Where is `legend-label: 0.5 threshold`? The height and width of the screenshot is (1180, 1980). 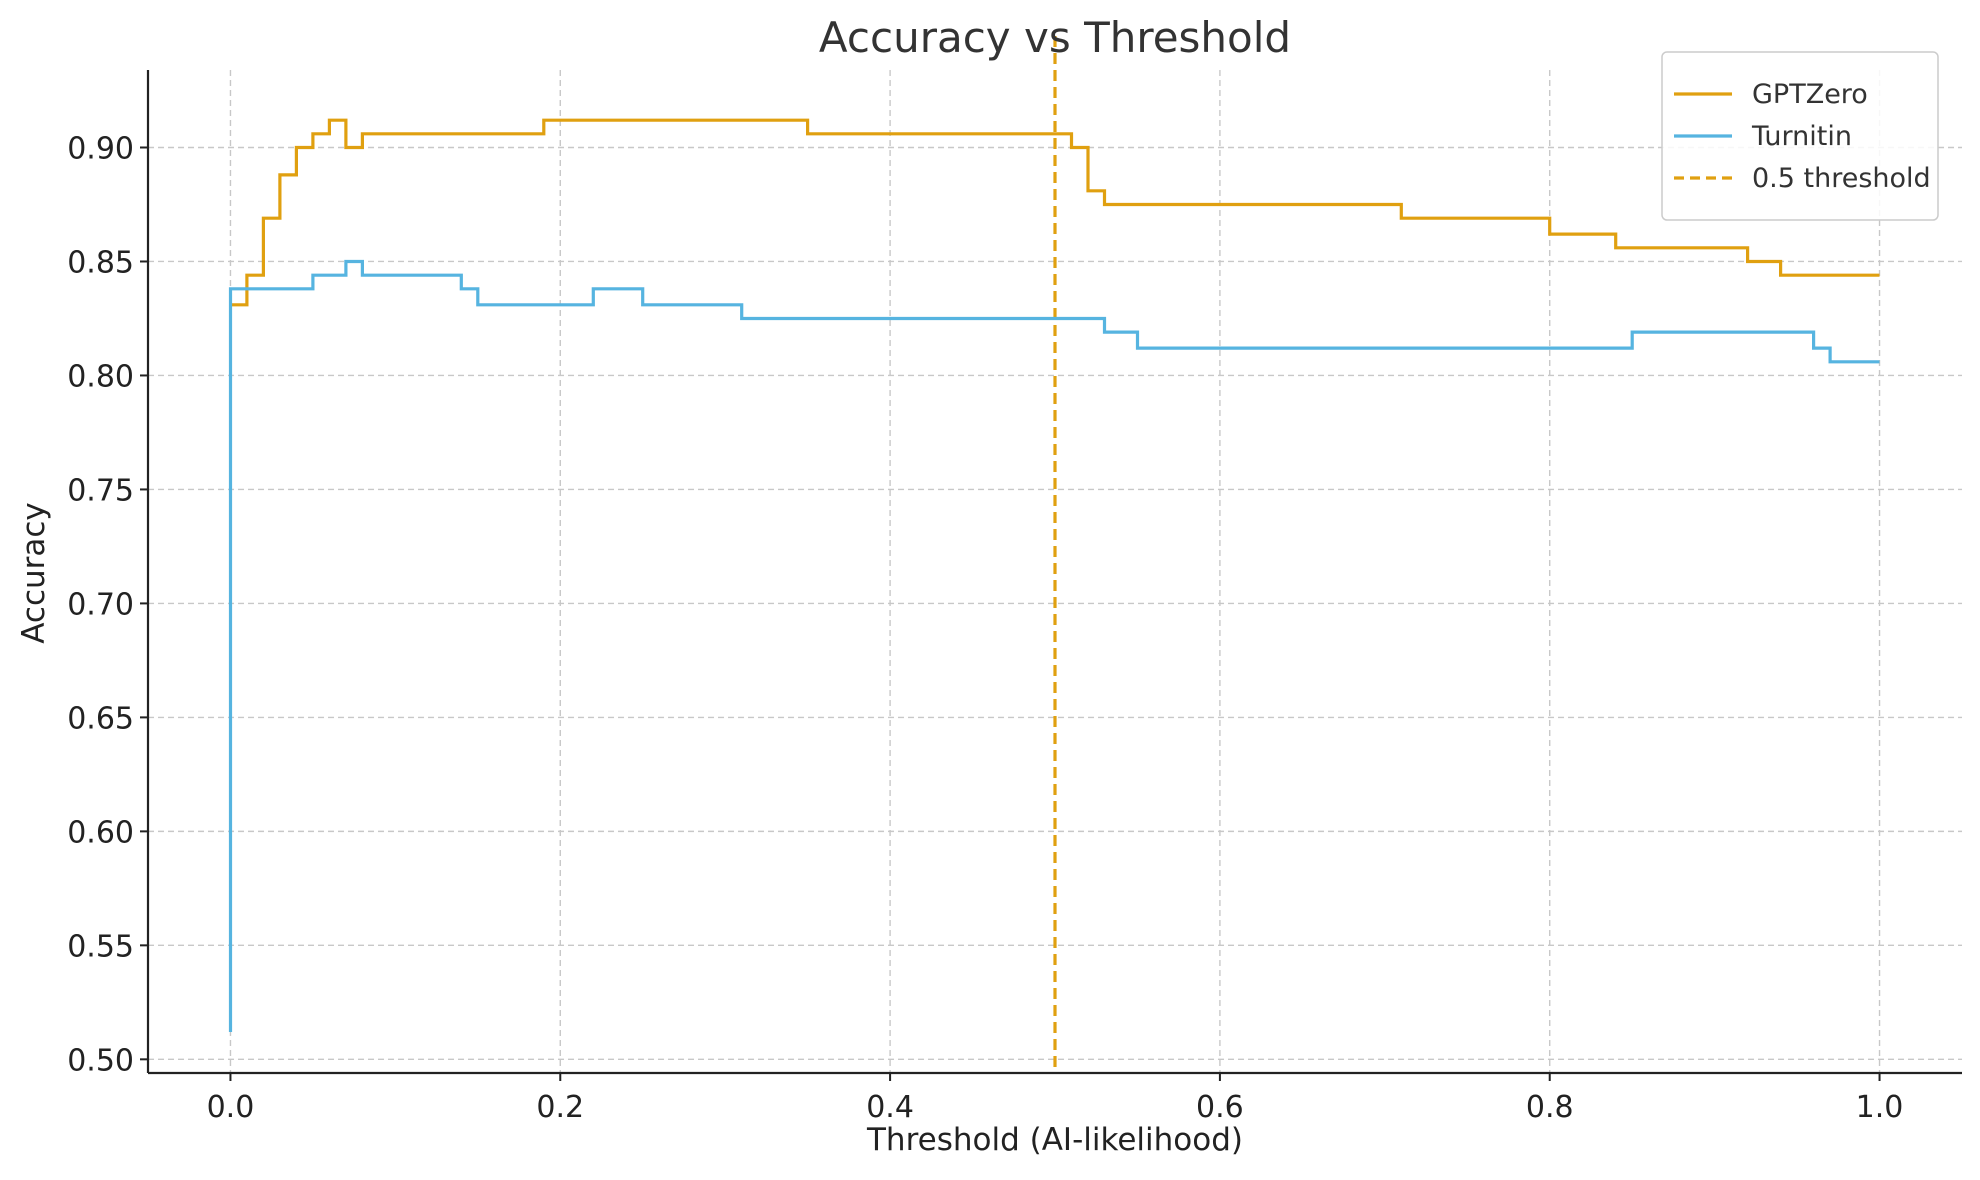 legend-label: 0.5 threshold is located at coordinates (1841, 178).